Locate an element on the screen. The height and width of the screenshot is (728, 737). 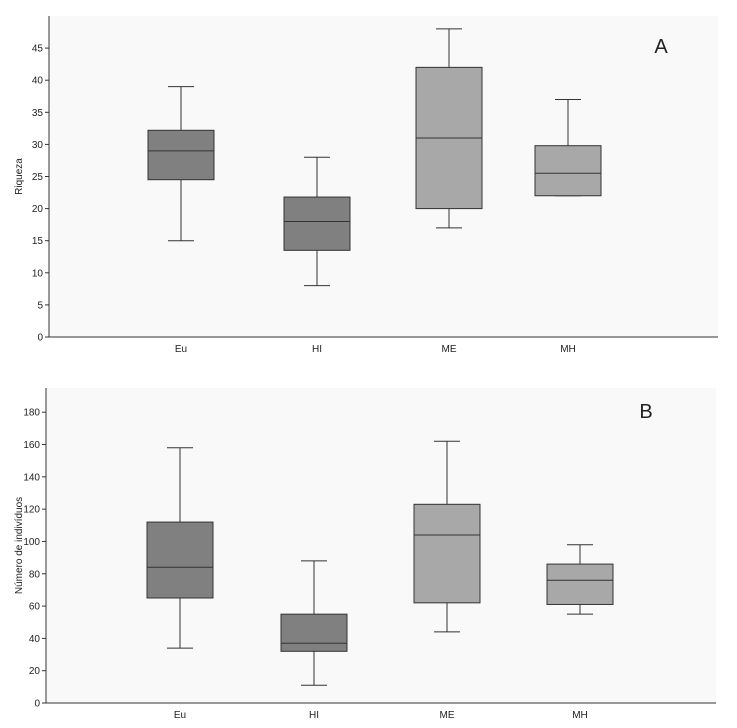
y-tick-label: 25 is located at coordinates (38, 177).